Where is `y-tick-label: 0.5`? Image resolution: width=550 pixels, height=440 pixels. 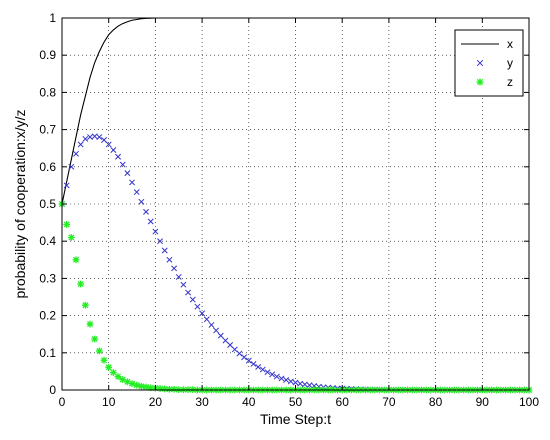 y-tick-label: 0.5 is located at coordinates (47, 204).